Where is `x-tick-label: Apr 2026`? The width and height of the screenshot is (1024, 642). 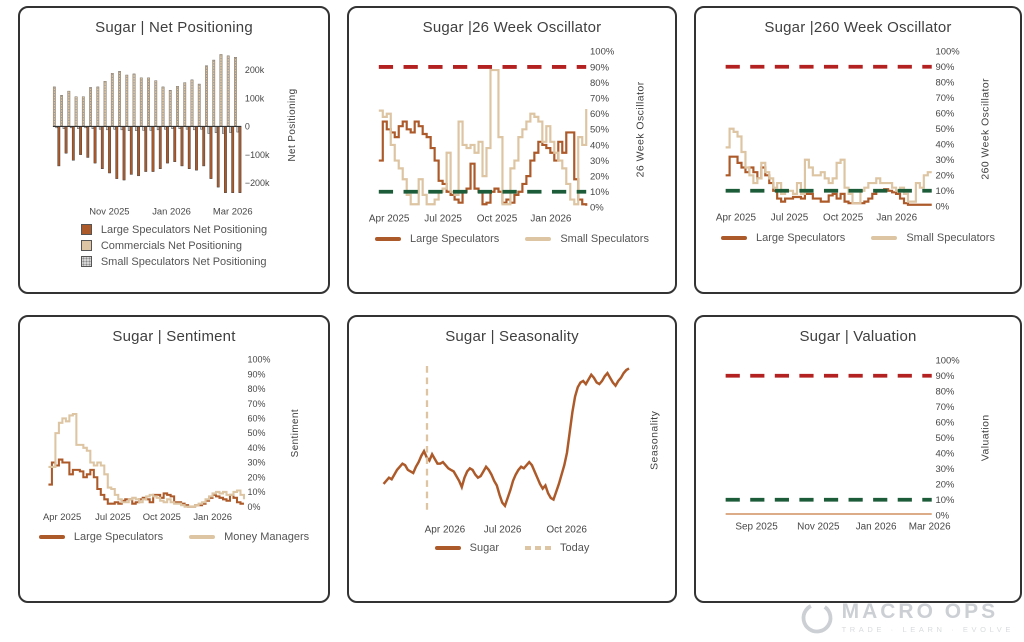 x-tick-label: Apr 2026 is located at coordinates (445, 530).